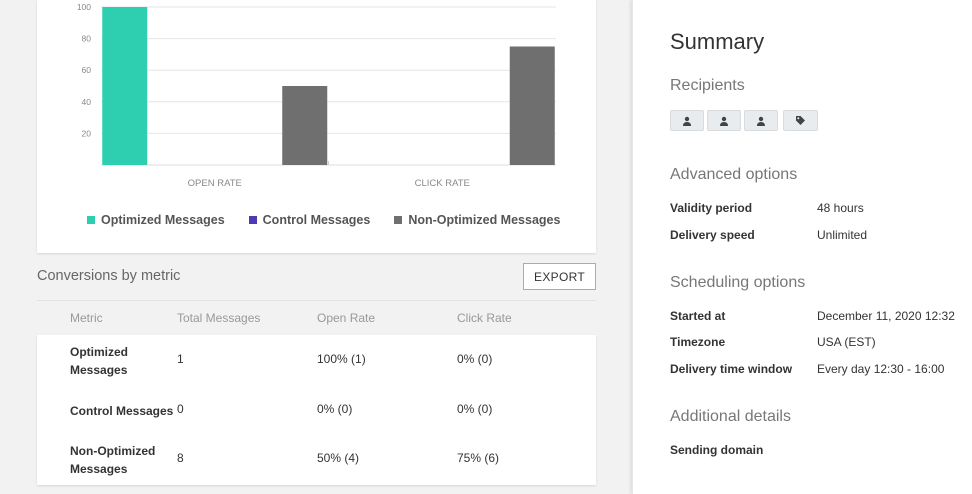 This screenshot has width=972, height=494. What do you see at coordinates (842, 235) in the screenshot?
I see `delivery-speed-value: Unlimited` at bounding box center [842, 235].